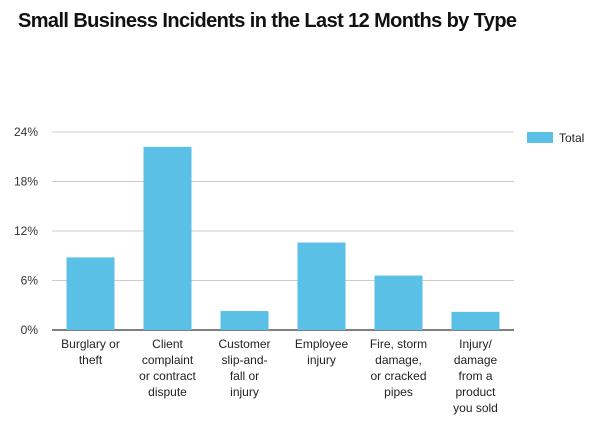 Image resolution: width=597 pixels, height=436 pixels. Describe the element at coordinates (555, 138) in the screenshot. I see `legend: Total` at that location.